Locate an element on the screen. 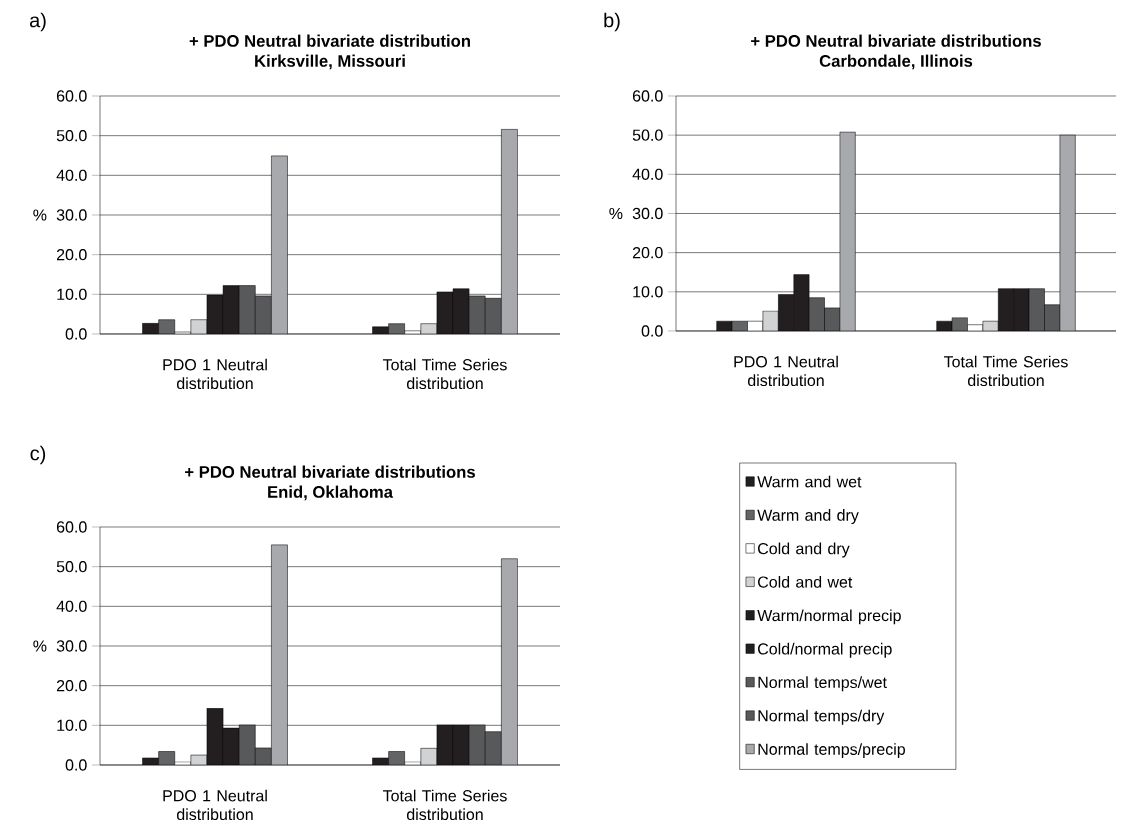 The width and height of the screenshot is (1125, 830). legend-label: Normal temps/precip is located at coordinates (831, 751).